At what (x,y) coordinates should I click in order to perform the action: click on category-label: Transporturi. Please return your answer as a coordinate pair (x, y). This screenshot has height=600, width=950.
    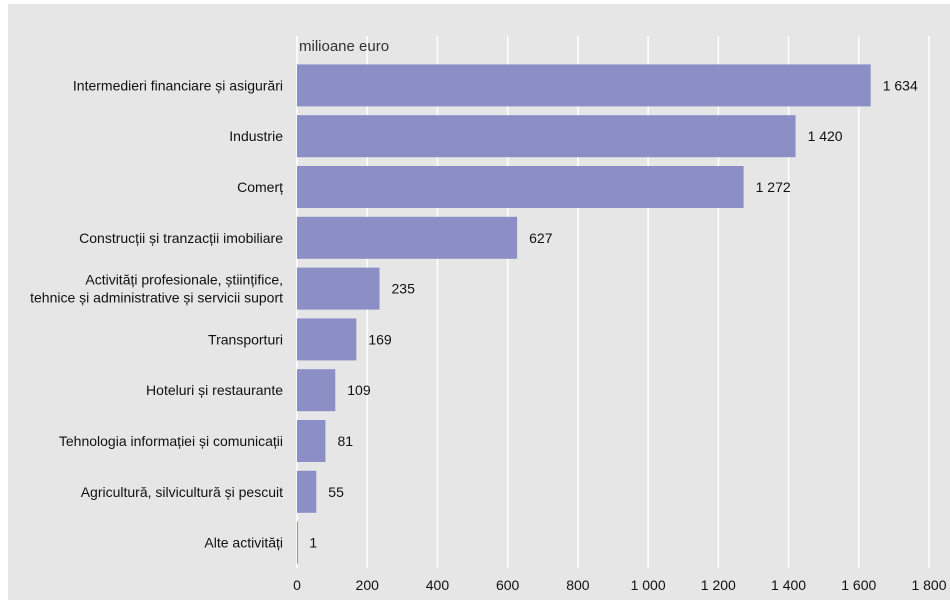
    Looking at the image, I should click on (245, 339).